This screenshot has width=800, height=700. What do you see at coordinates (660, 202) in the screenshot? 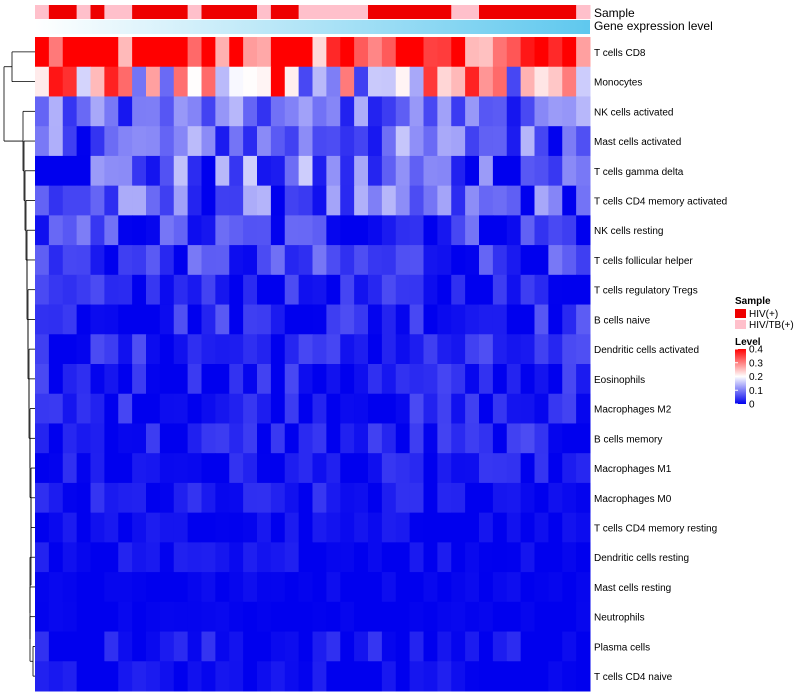
I see `row-label: T cells CD4 memory activated` at bounding box center [660, 202].